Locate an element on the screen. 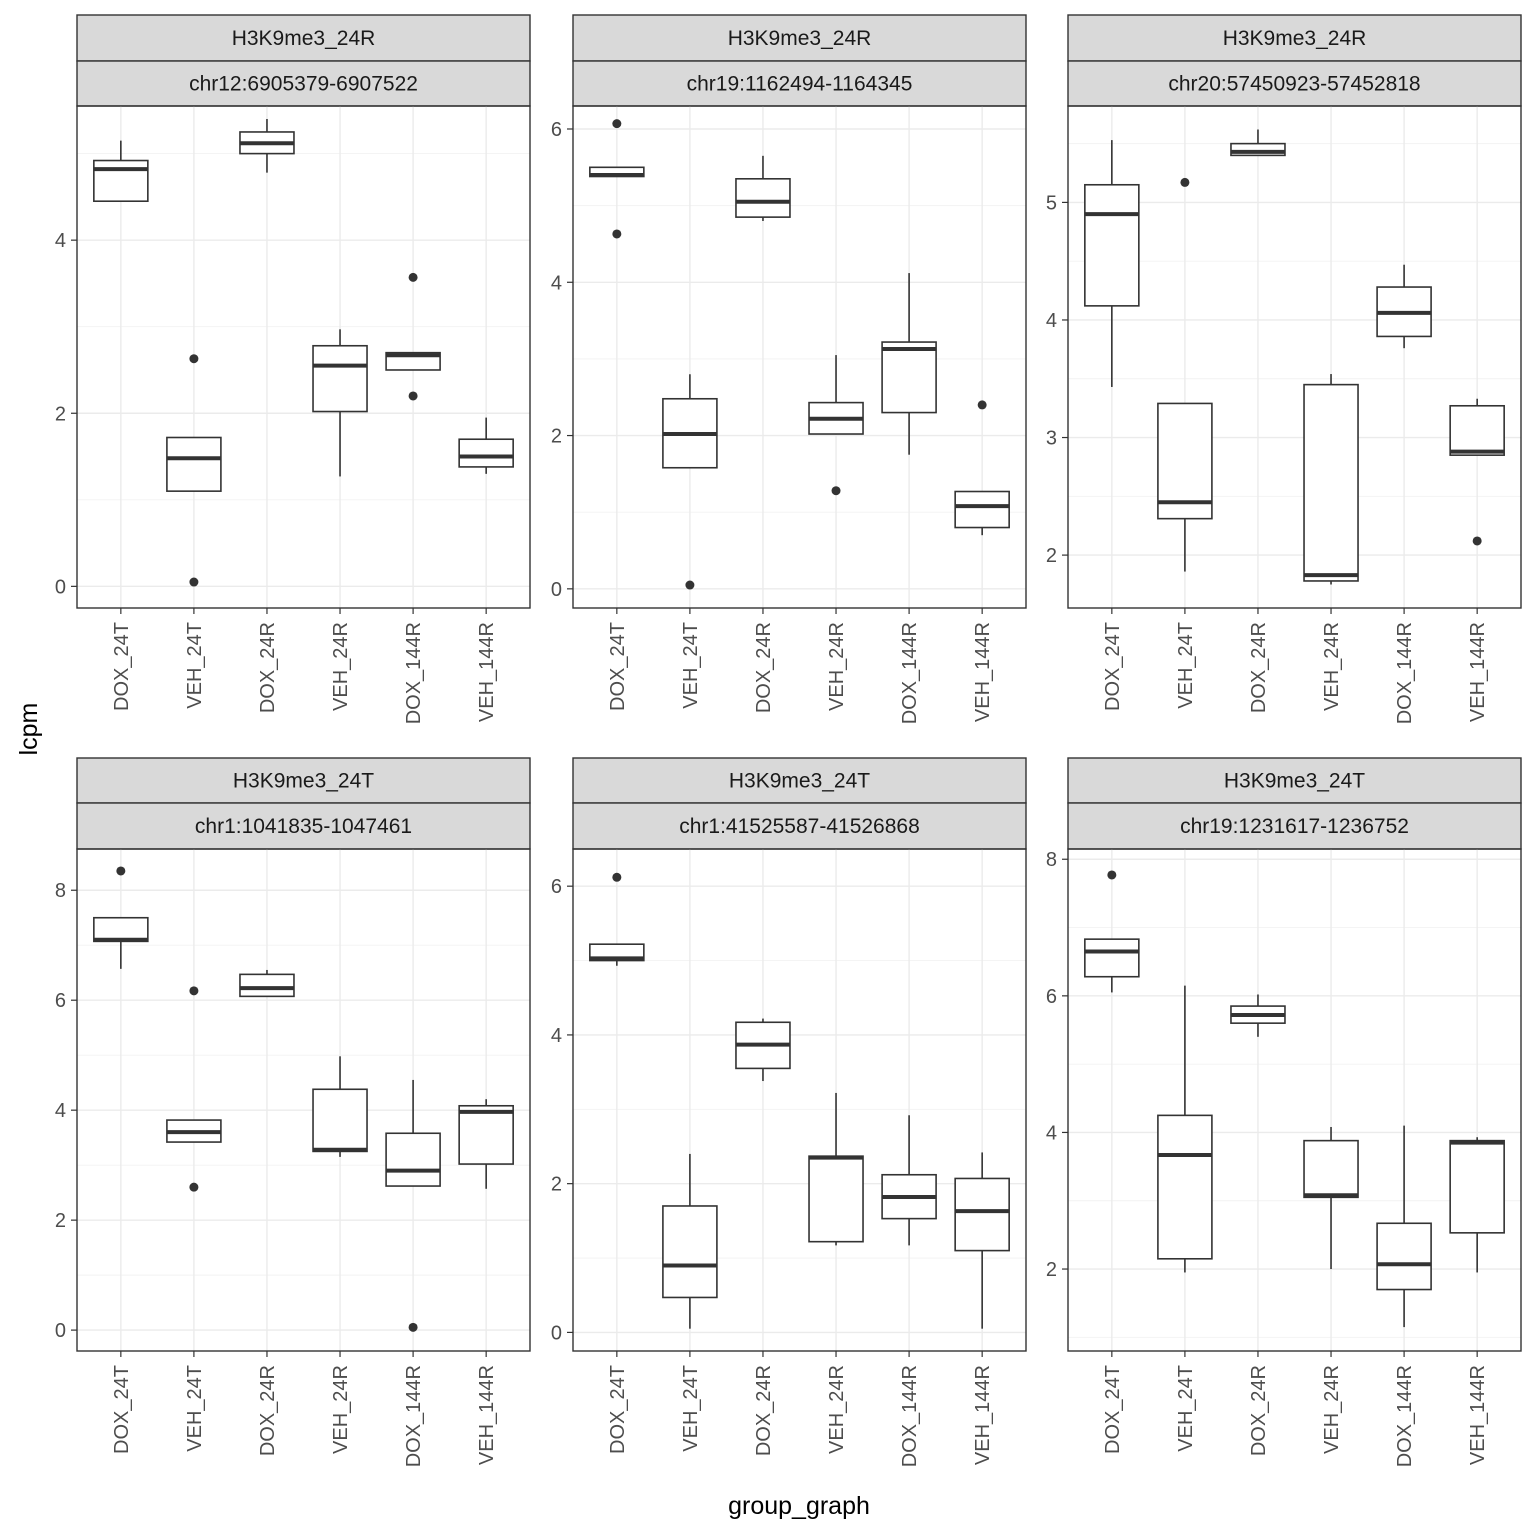  x-axis-title: group_graph is located at coordinates (799, 1506).